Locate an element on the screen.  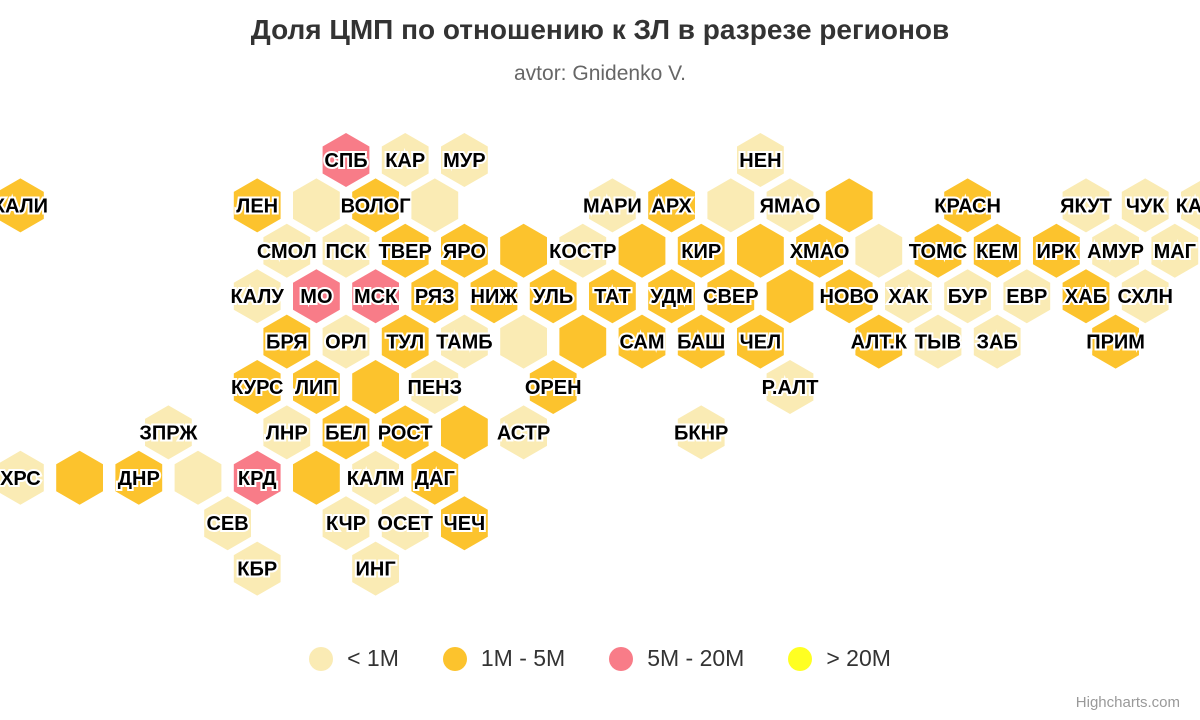
hex-tile: КРАСН is located at coordinates (967, 205).